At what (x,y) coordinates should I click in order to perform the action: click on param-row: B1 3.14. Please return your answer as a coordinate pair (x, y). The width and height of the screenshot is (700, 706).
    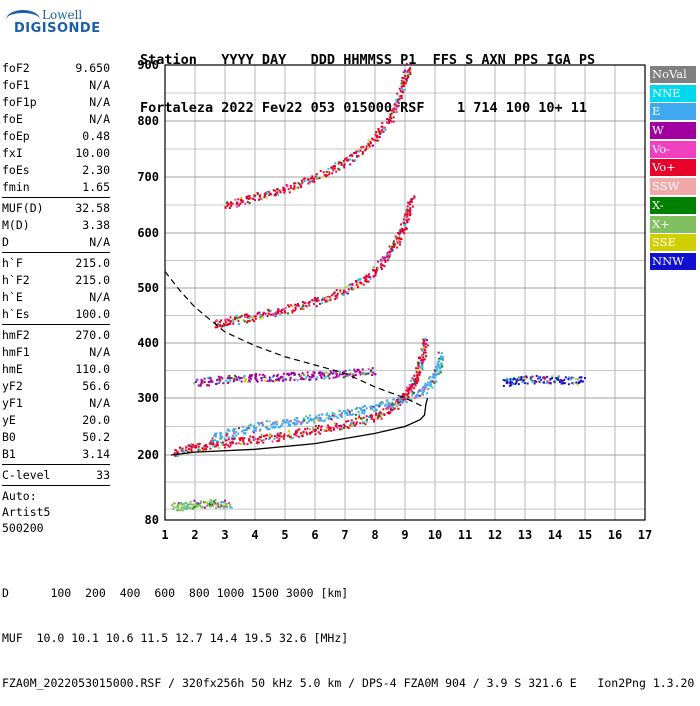
    Looking at the image, I should click on (56, 454).